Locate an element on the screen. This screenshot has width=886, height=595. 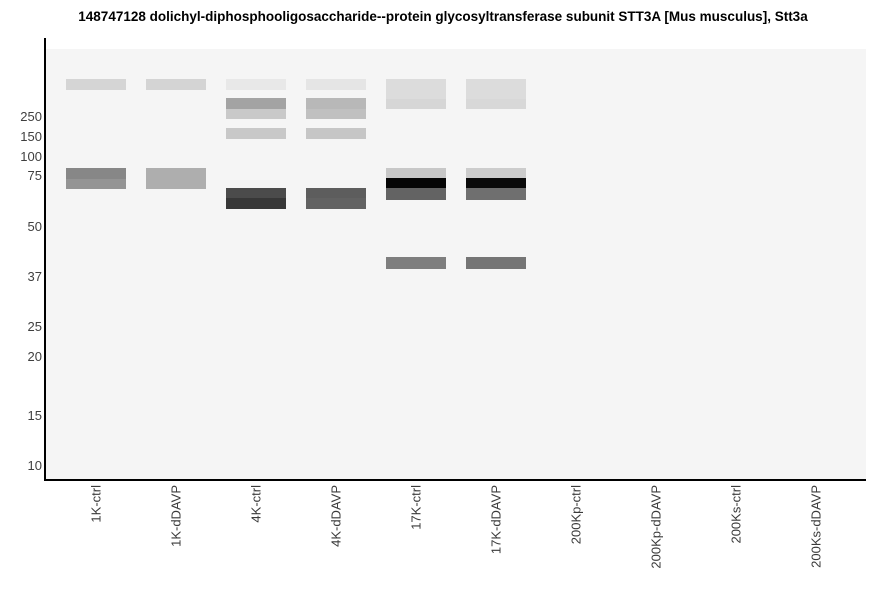
x-axis-lane-label: 200Ks-dDAVP is located at coordinates (816, 526).